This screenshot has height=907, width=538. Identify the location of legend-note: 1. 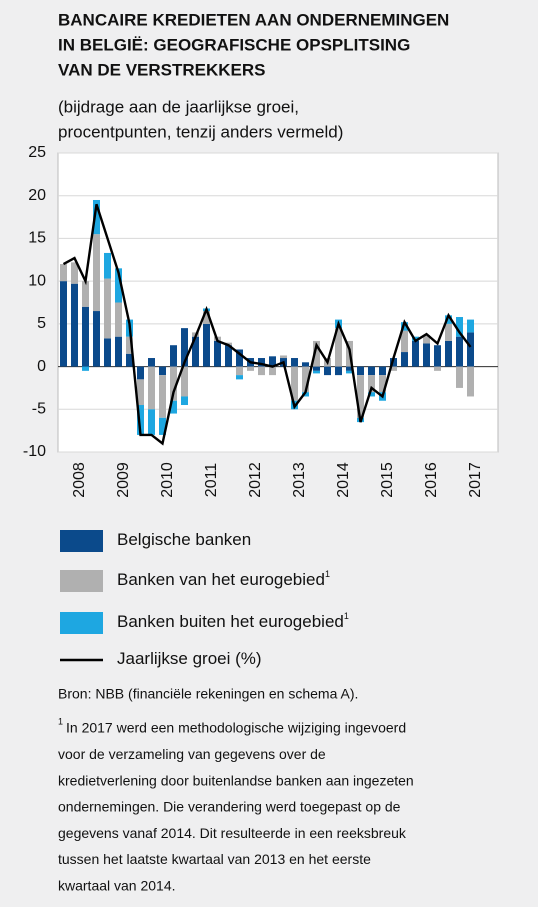
(346, 616).